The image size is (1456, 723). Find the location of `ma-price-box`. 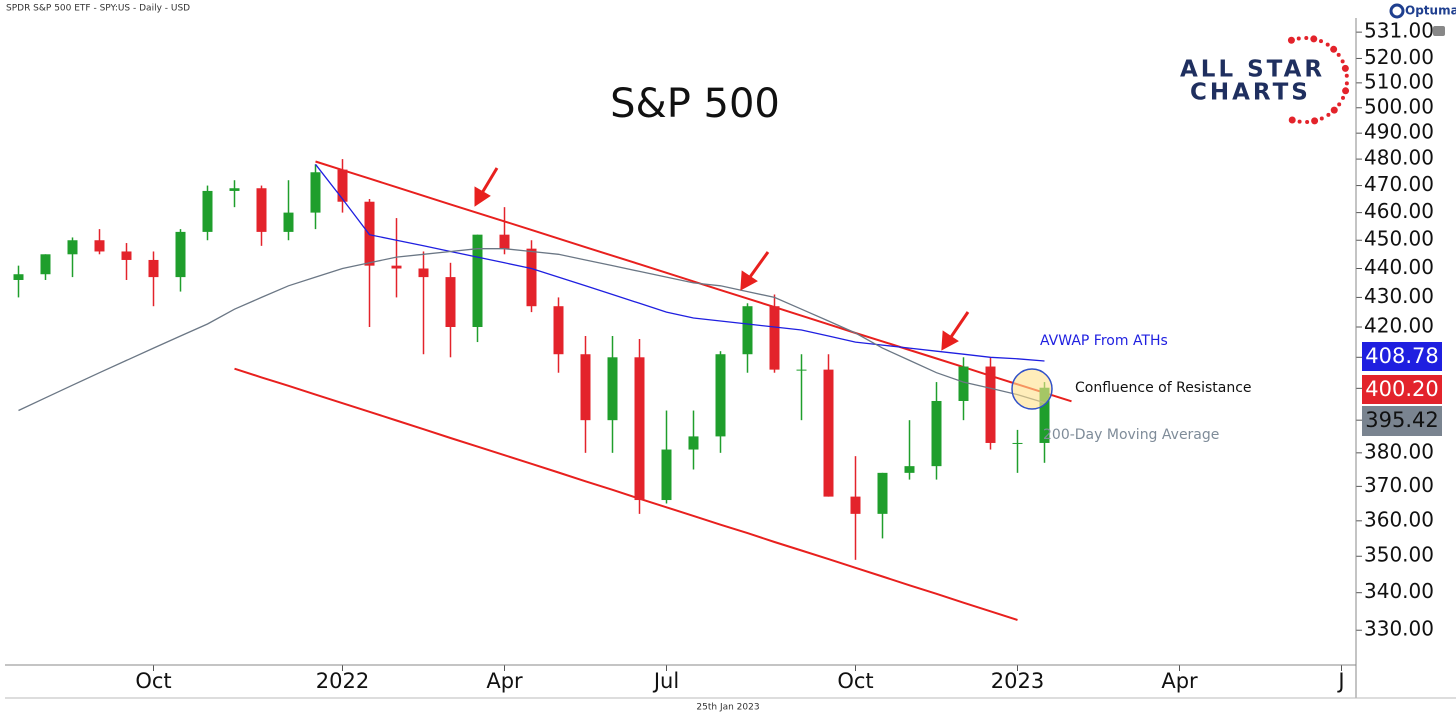

ma-price-box is located at coordinates (1402, 421).